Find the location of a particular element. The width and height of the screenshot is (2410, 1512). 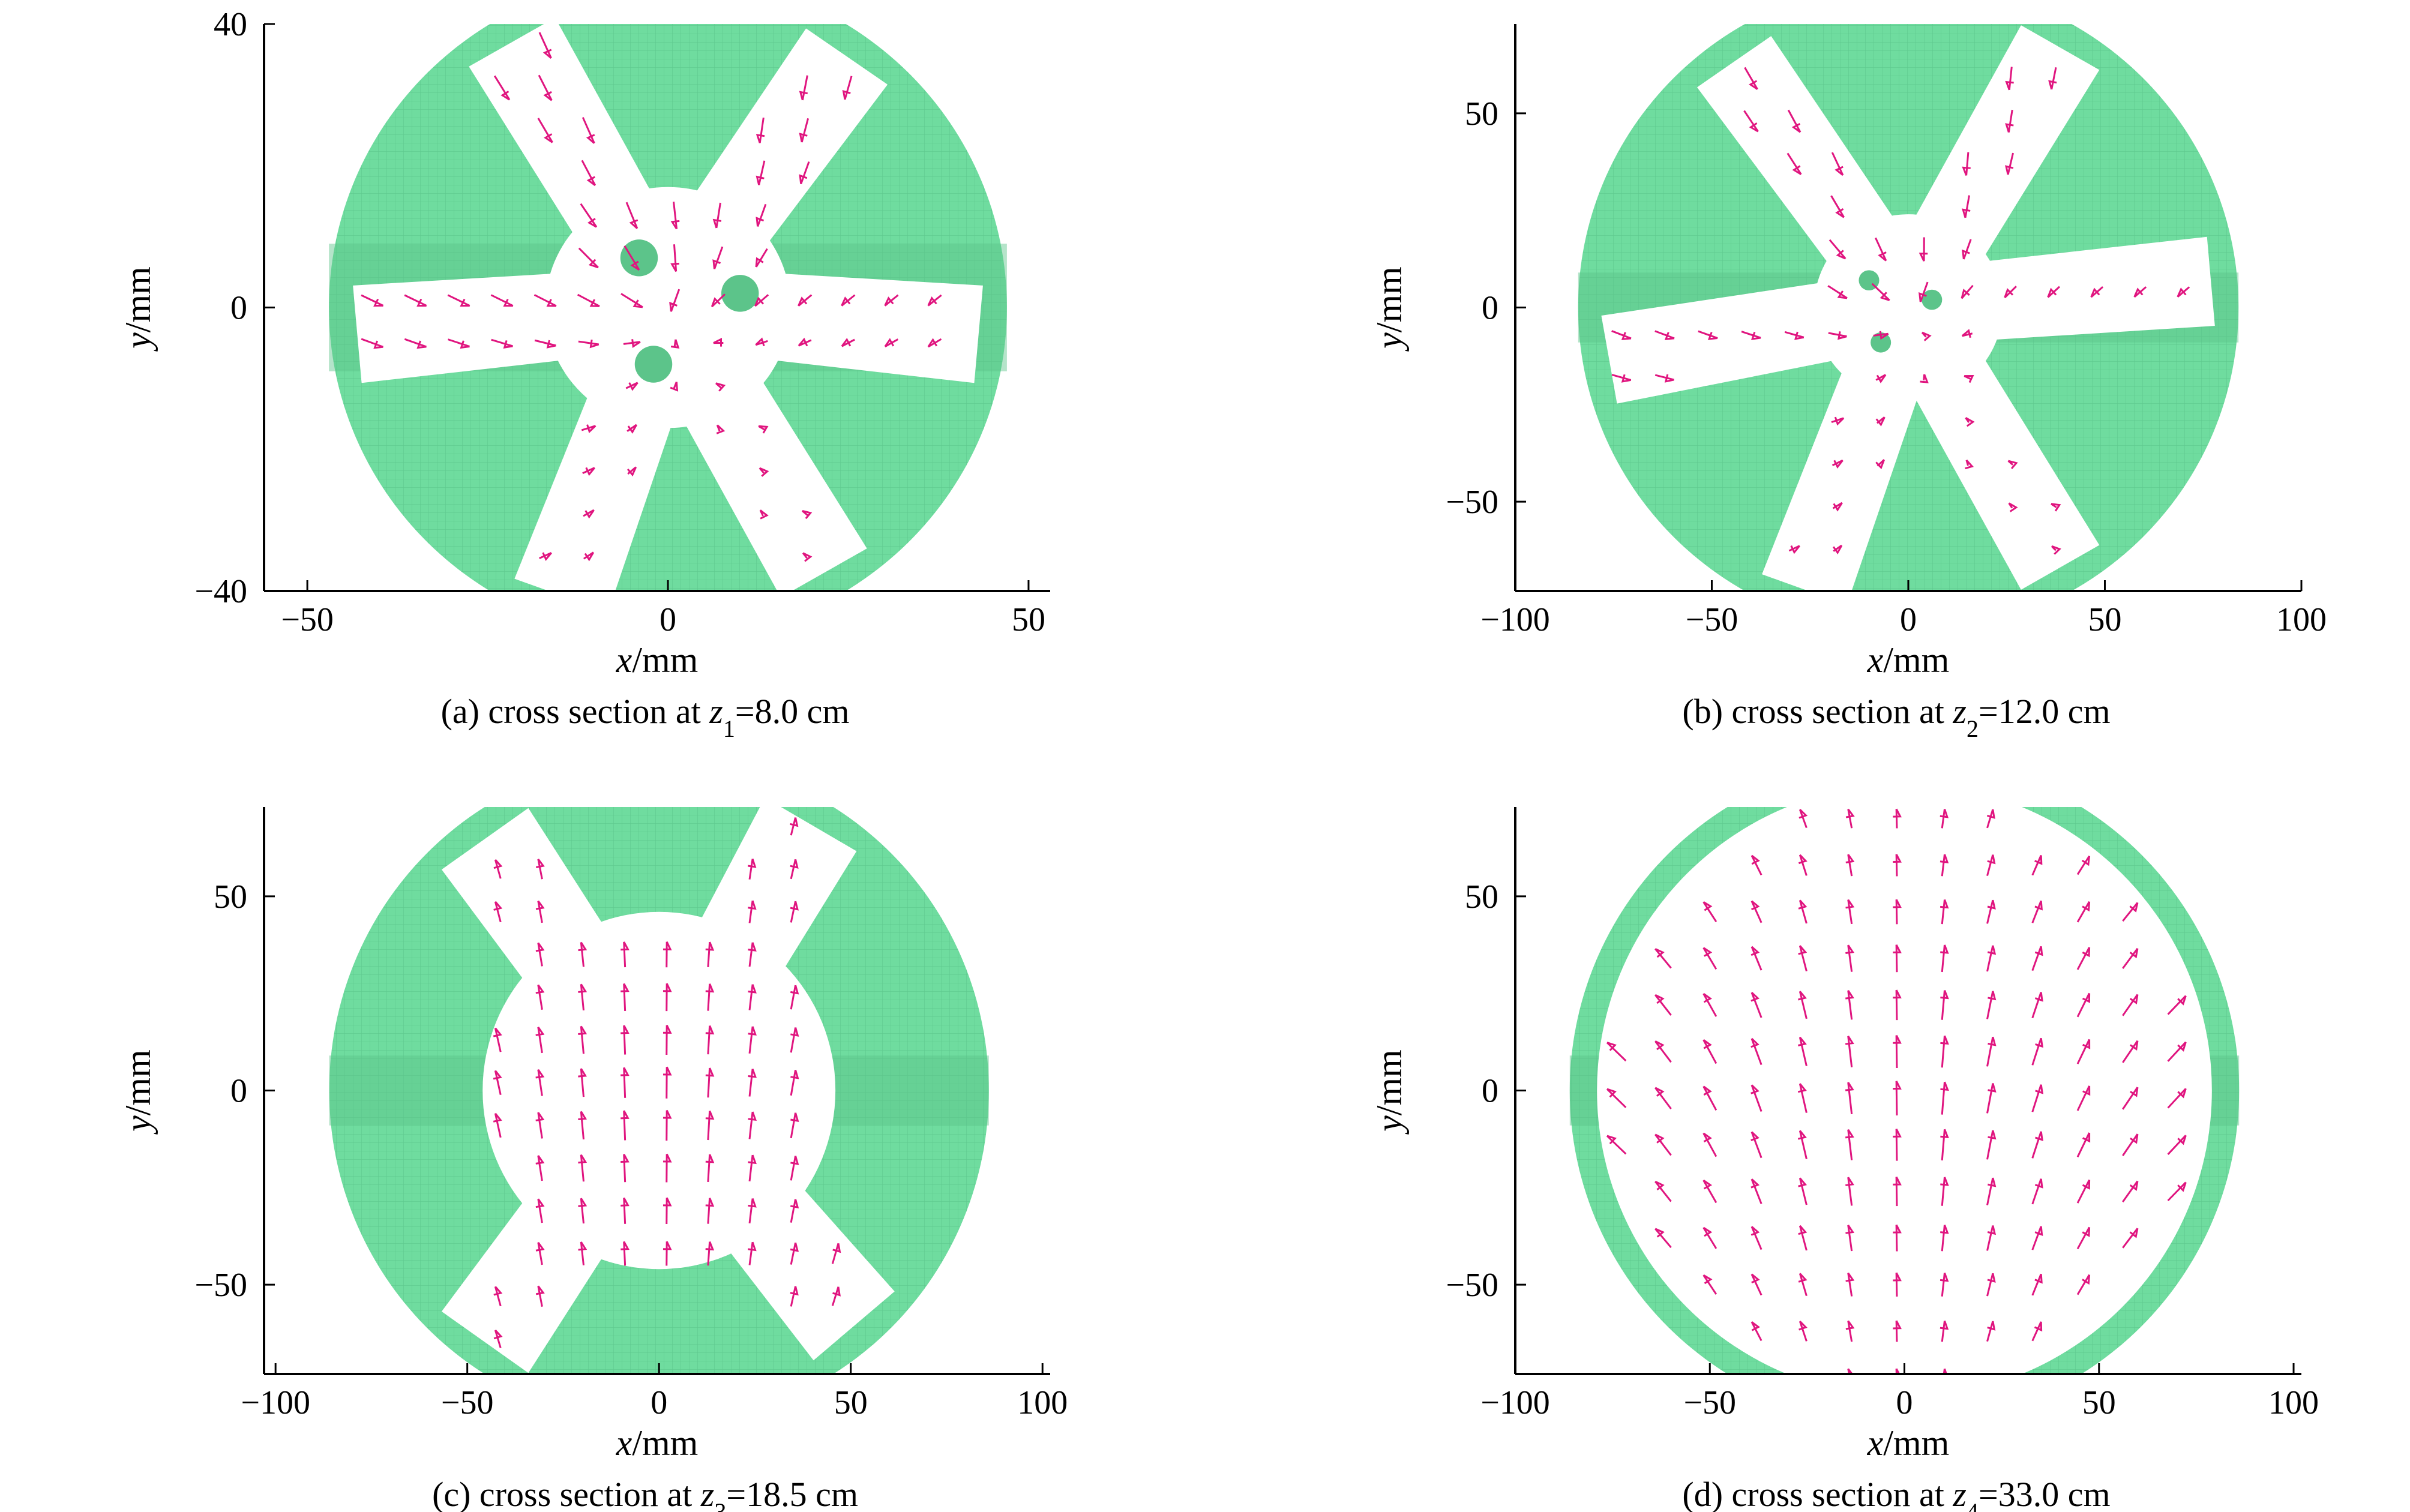

plot-area-b is located at coordinates (1909, 307).